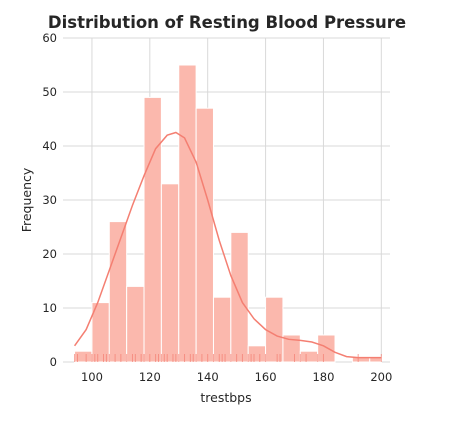  I want to click on y-tick-label: 60, so click(49, 38).